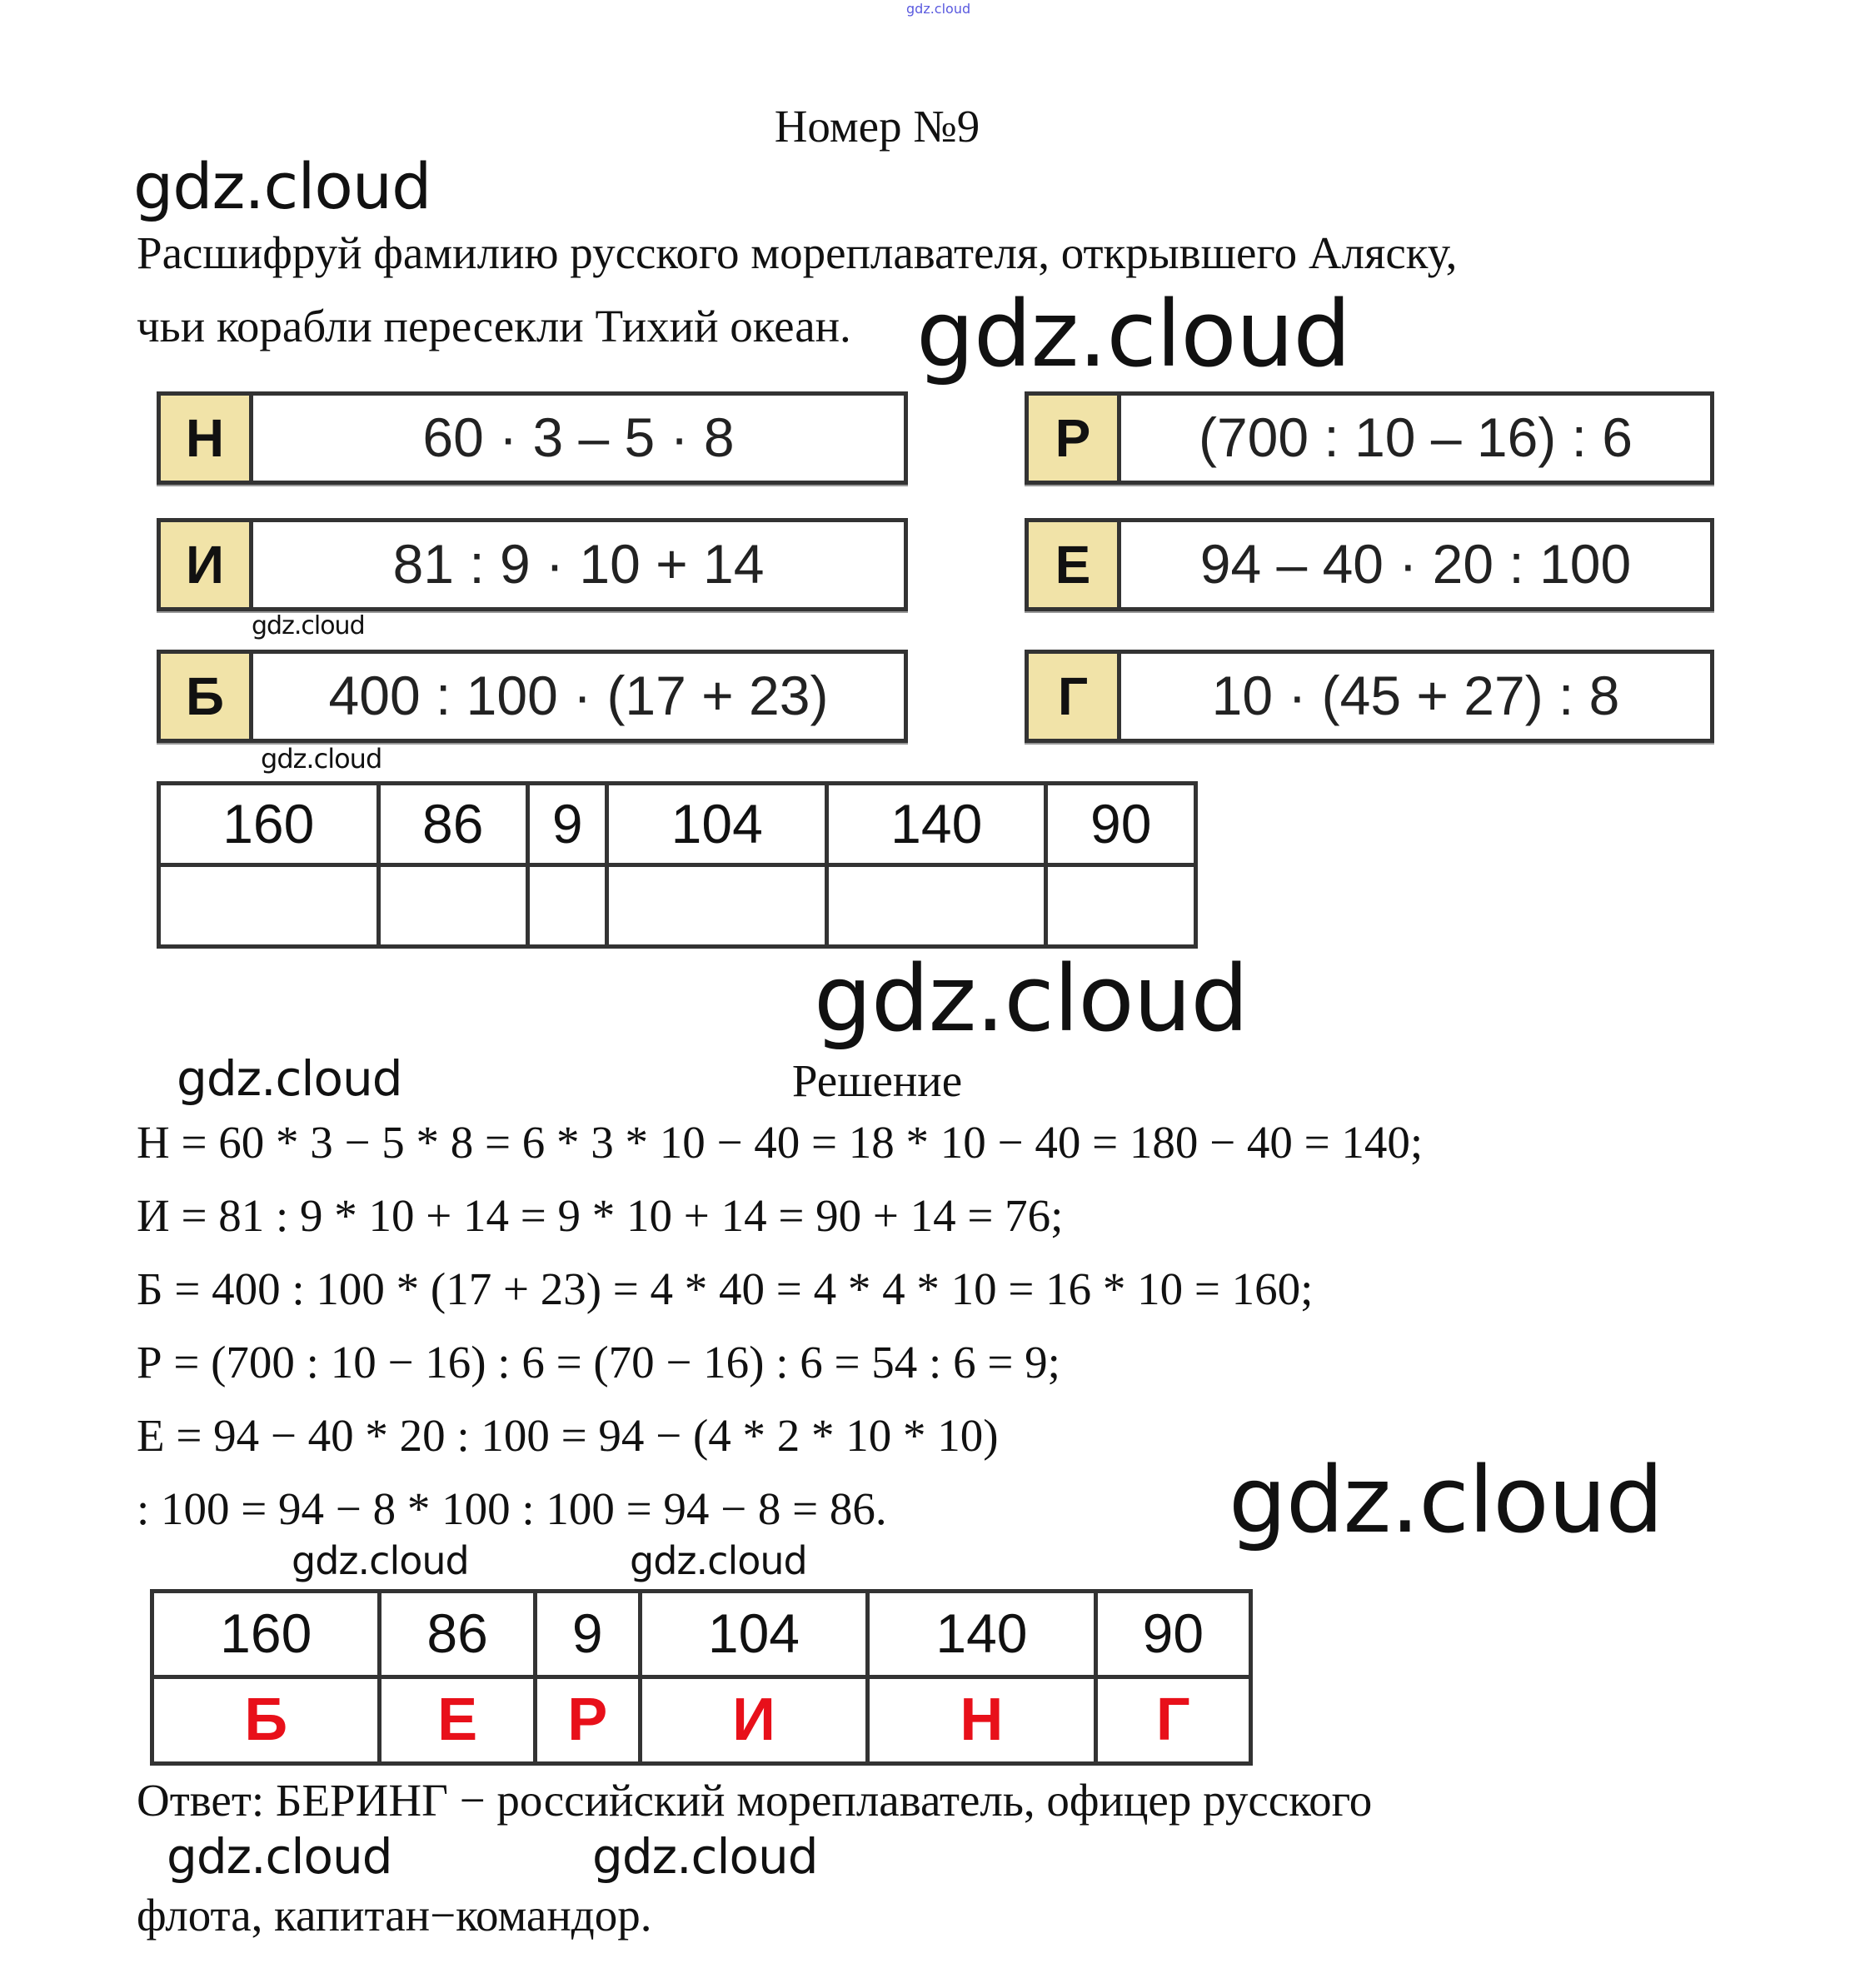  I want to click on blank-decode-table: 160 86 9 104 140 90, so click(677, 865).